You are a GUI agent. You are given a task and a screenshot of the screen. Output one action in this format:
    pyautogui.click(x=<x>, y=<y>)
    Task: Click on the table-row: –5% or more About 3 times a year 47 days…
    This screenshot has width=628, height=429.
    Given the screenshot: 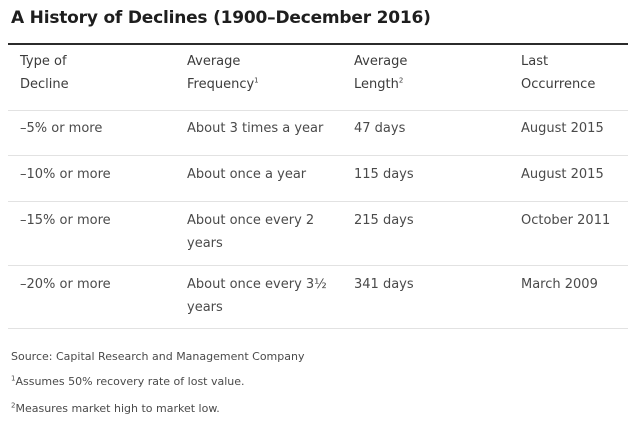 What is the action you would take?
    pyautogui.click(x=318, y=132)
    